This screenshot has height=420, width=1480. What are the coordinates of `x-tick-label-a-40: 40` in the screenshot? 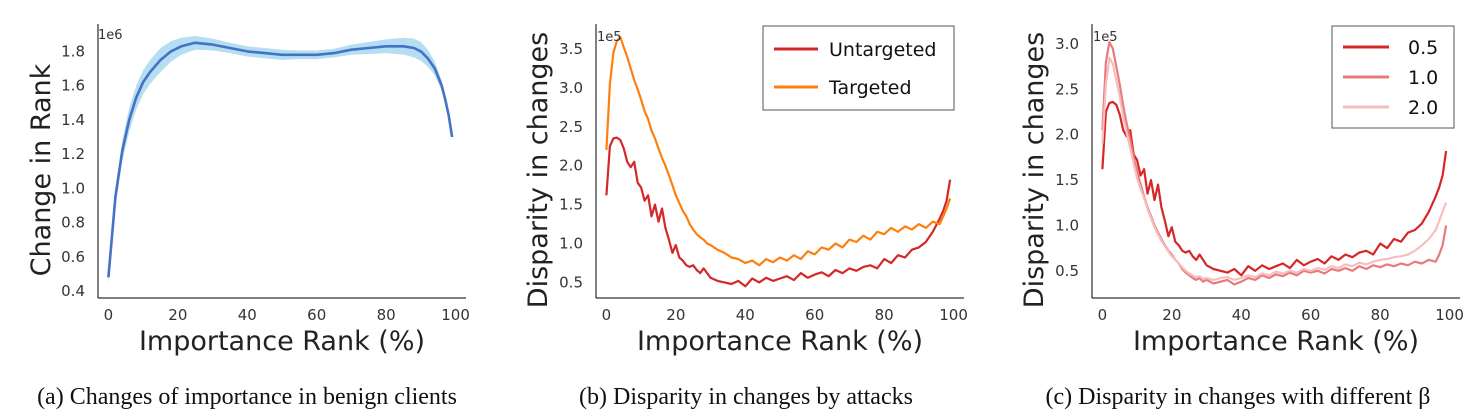 It's located at (247, 315).